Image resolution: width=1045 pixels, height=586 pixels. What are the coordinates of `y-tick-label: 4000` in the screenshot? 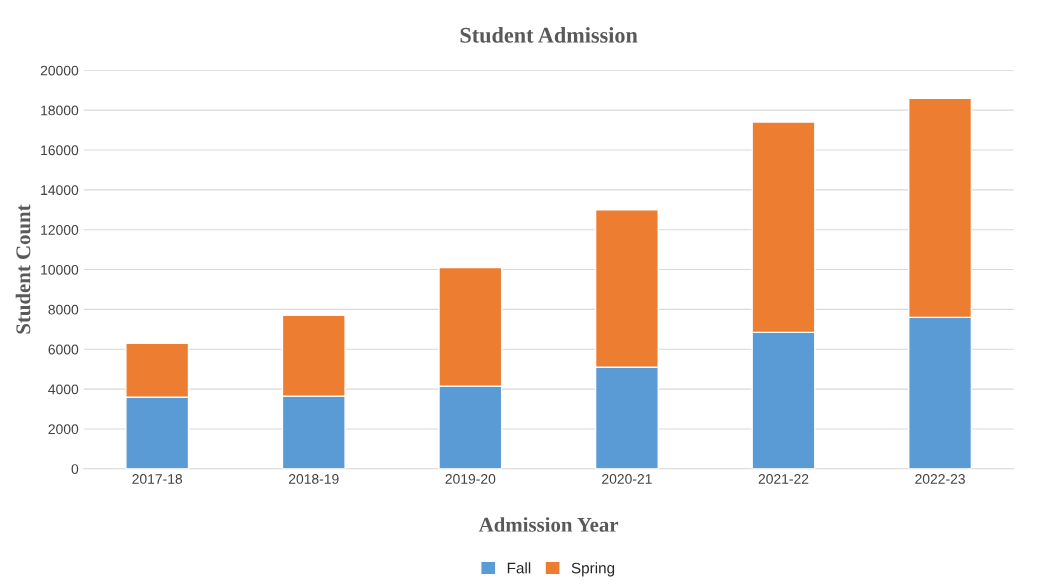 It's located at (63, 389).